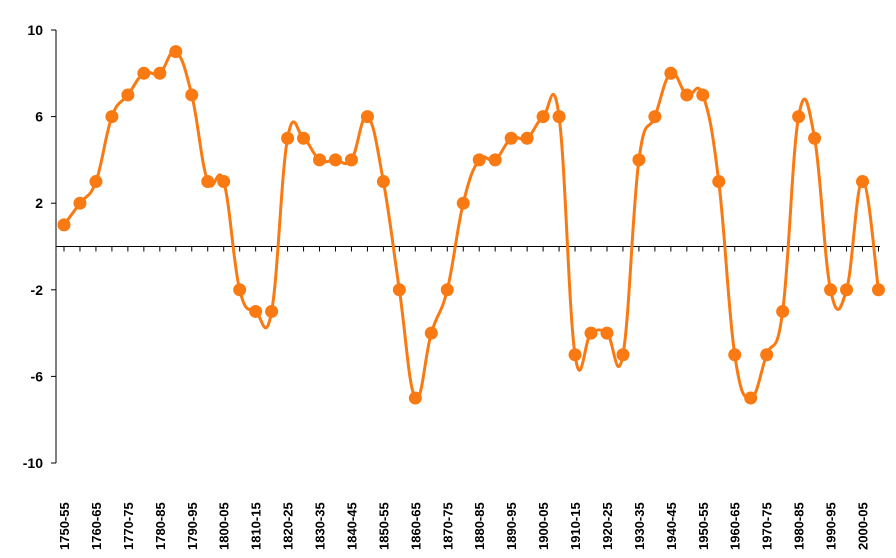  What do you see at coordinates (128, 526) in the screenshot?
I see `x-tick-label: 1770-75` at bounding box center [128, 526].